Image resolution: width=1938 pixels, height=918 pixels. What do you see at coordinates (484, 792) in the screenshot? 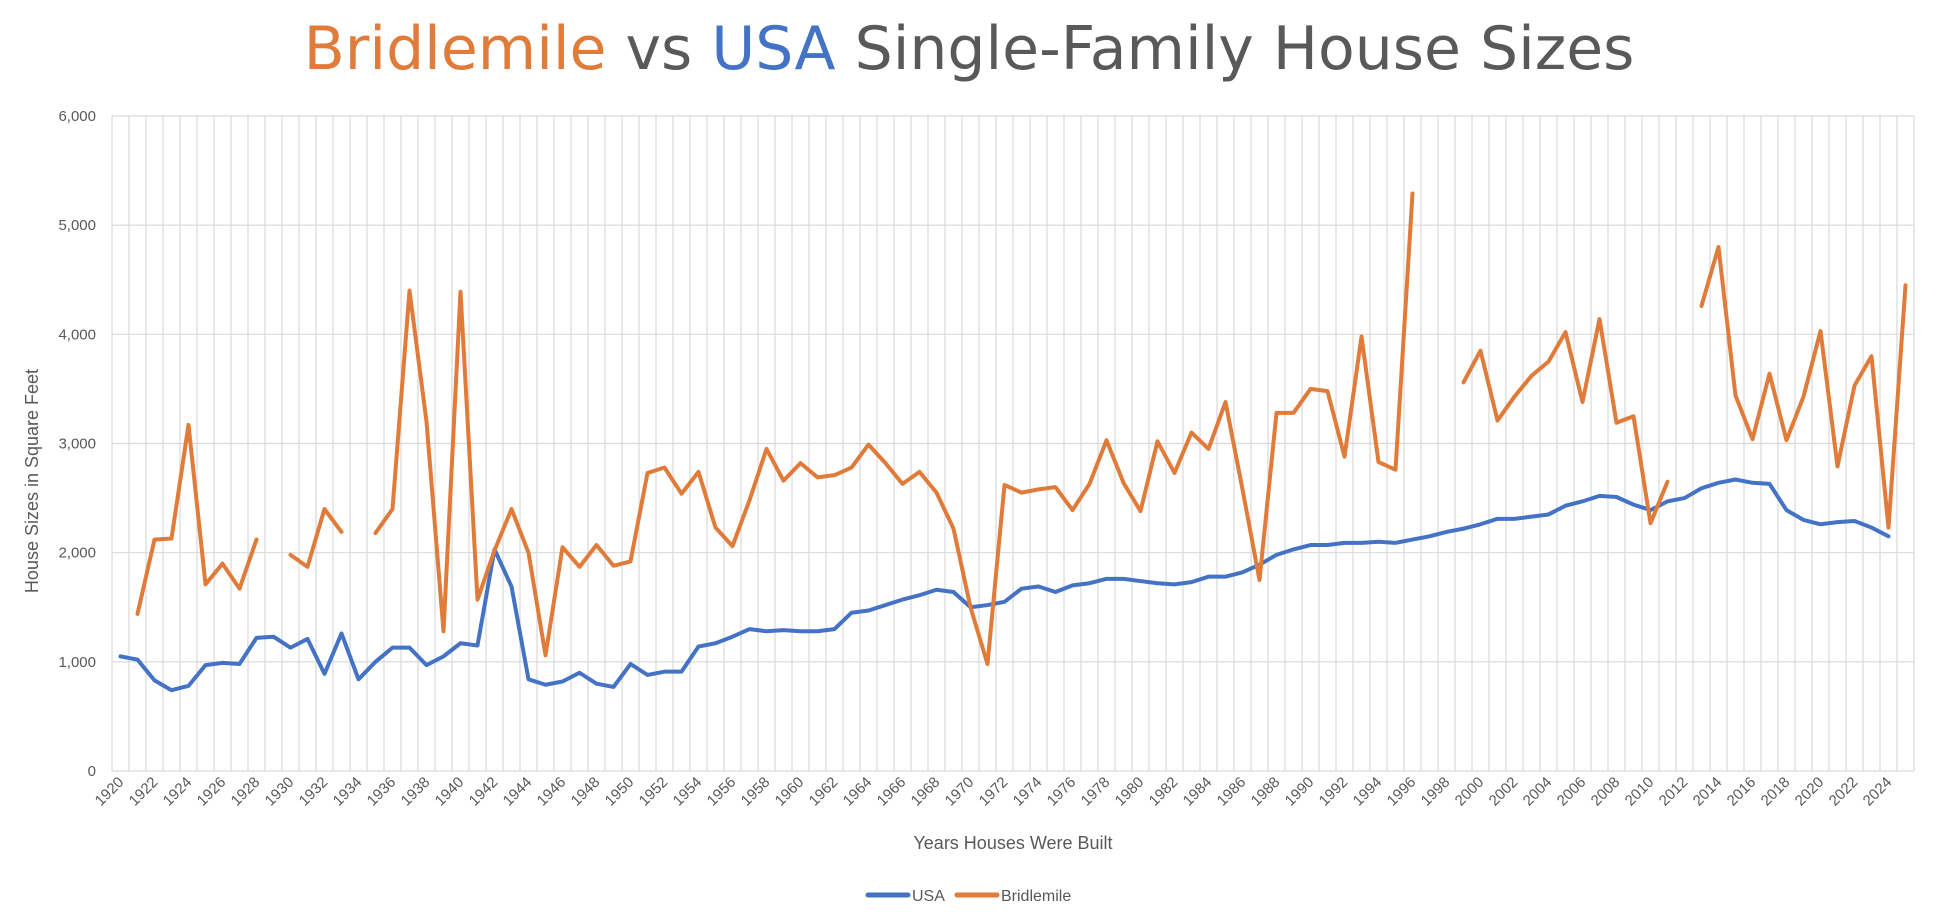
I see `x-tick-label: 1942` at bounding box center [484, 792].